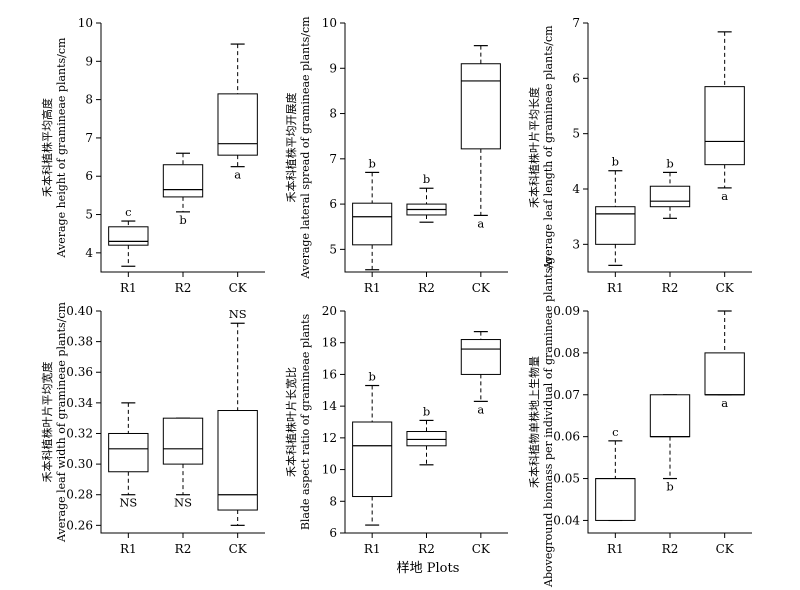 This screenshot has height=590, width=800. Describe the element at coordinates (79, 433) in the screenshot. I see `y-tick-label: 0.32` at that location.